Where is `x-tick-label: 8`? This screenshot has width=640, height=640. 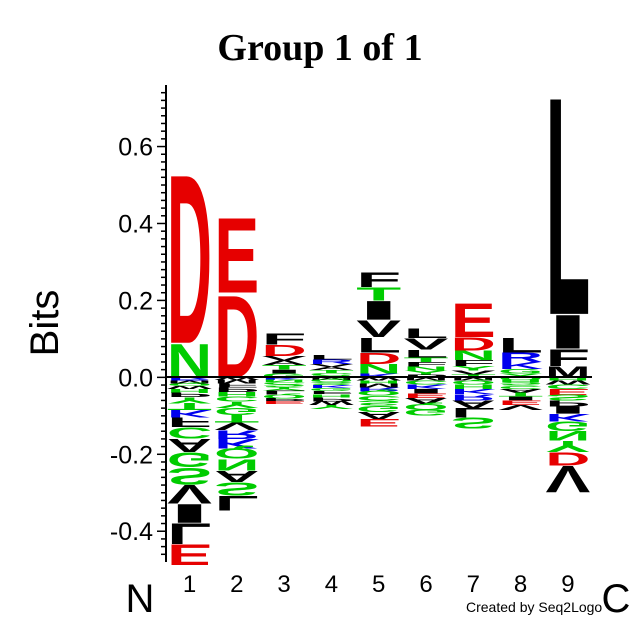 x-tick-label: 8 is located at coordinates (520, 584).